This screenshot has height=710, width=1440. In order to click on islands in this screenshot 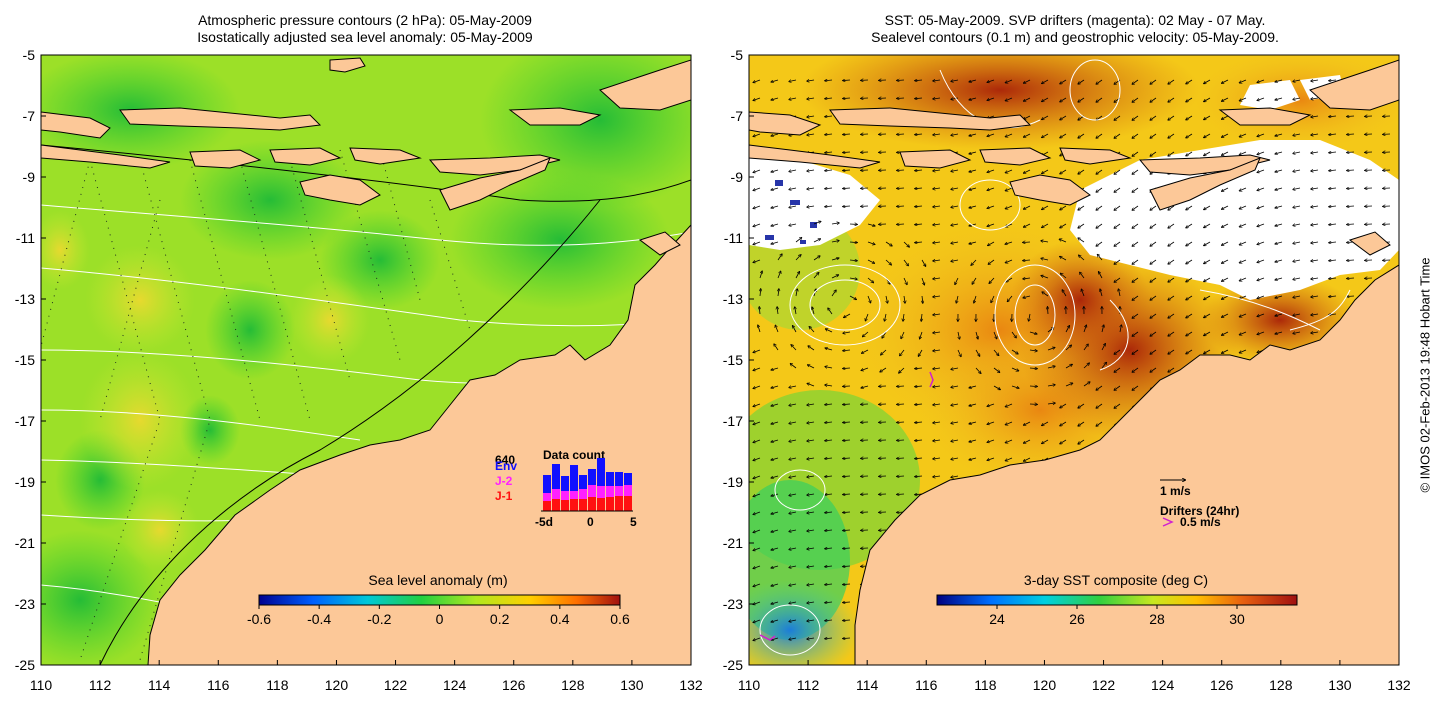, I will do `click(366, 156)`.